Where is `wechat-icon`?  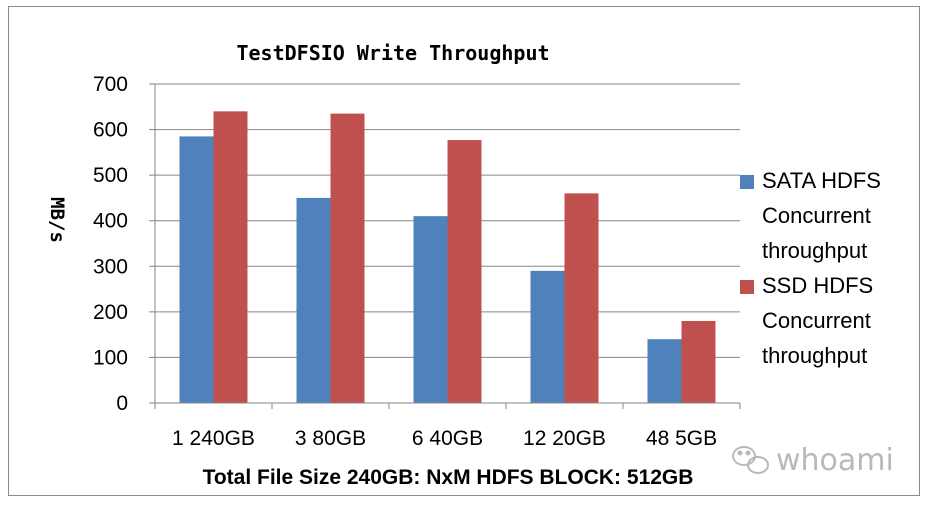 wechat-icon is located at coordinates (750, 460).